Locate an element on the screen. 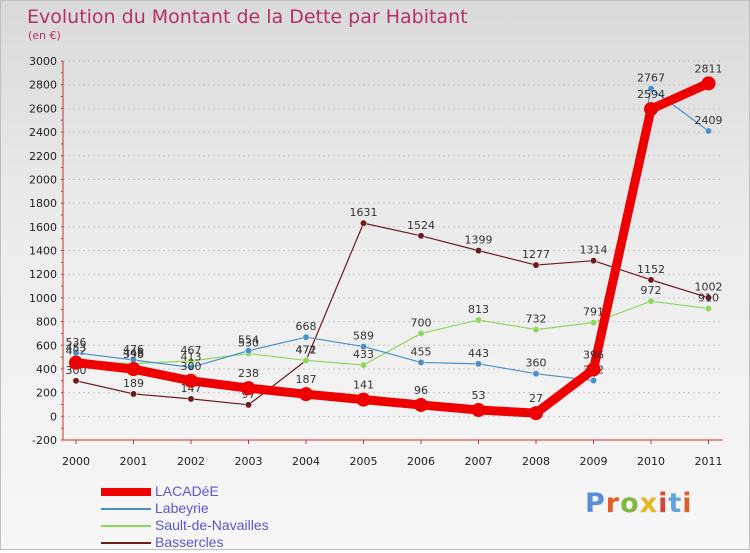  x-tick-label: 2010 is located at coordinates (651, 461).